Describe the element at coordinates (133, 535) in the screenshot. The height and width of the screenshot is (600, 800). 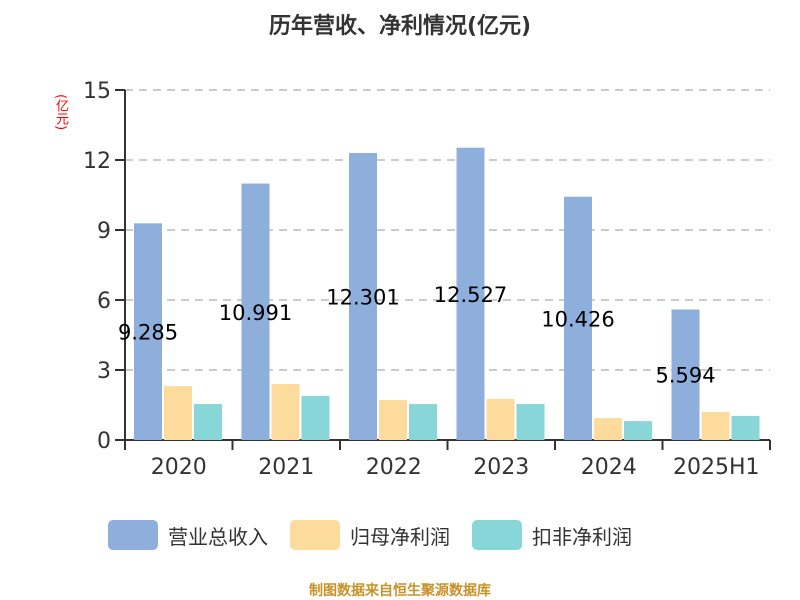
I see `legend-swatch-revenue` at that location.